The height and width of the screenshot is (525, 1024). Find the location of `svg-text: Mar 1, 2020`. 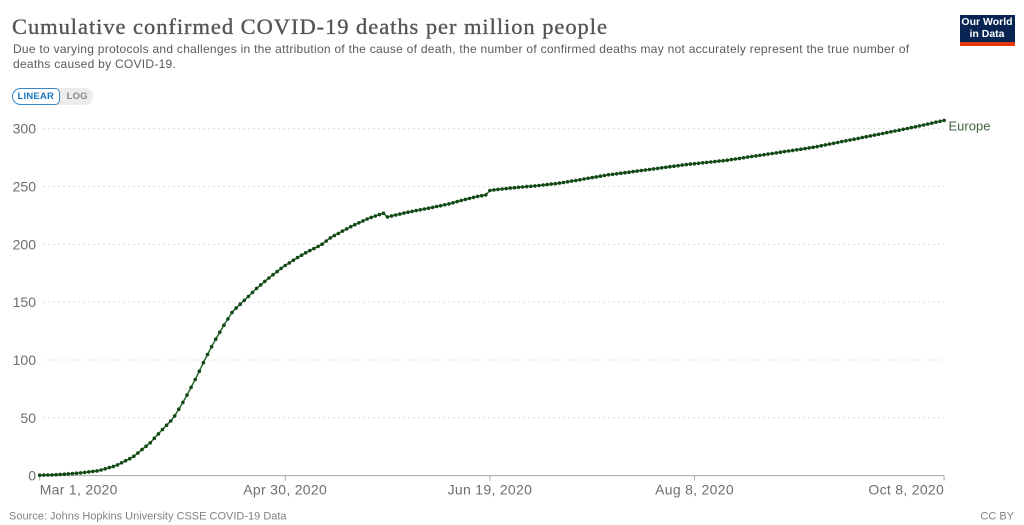

svg-text: Mar 1, 2020 is located at coordinates (79, 490).